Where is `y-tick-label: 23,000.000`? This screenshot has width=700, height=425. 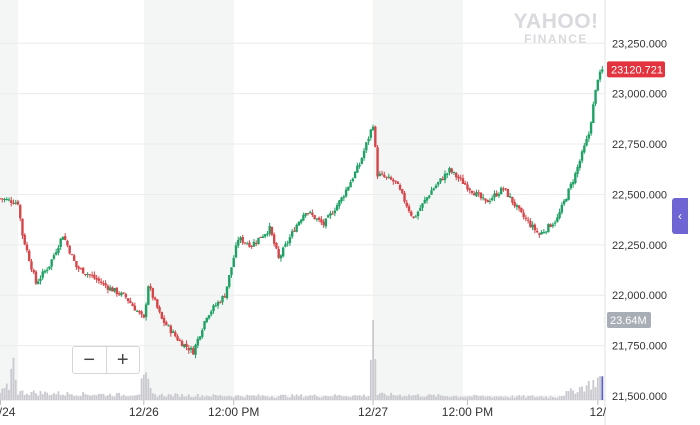
y-tick-label: 23,000.000 is located at coordinates (639, 95).